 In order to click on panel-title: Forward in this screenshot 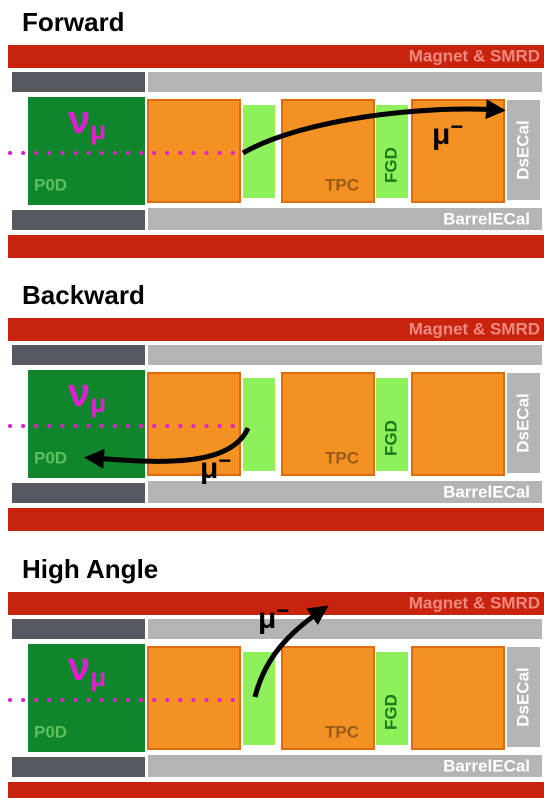, I will do `click(73, 22)`.